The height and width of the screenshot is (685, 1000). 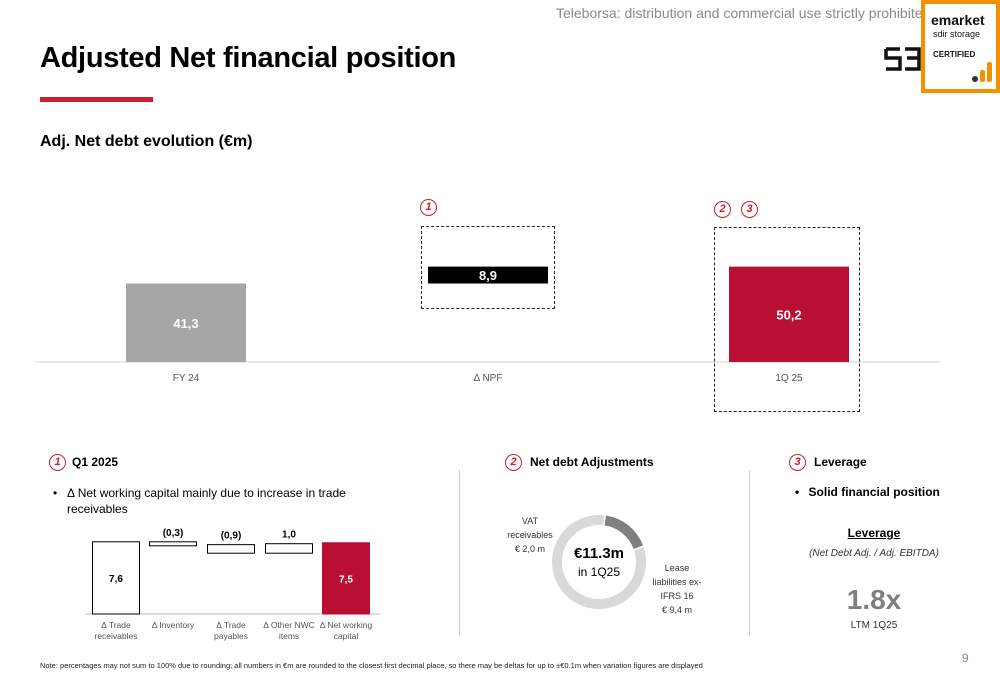 I want to click on waterfall-category-label: Δ Trade payables, so click(x=231, y=630).